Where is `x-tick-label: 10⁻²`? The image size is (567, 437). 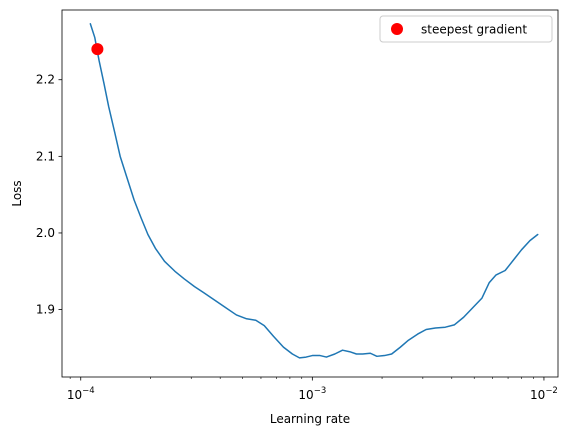
x-tick-label: 10⁻² is located at coordinates (544, 394).